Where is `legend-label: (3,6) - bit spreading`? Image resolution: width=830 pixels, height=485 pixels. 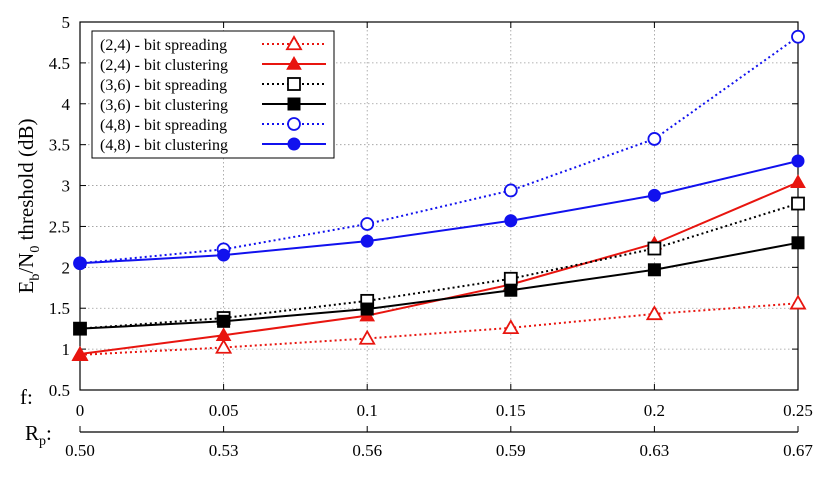
legend-label: (3,6) - bit spreading is located at coordinates (163, 85).